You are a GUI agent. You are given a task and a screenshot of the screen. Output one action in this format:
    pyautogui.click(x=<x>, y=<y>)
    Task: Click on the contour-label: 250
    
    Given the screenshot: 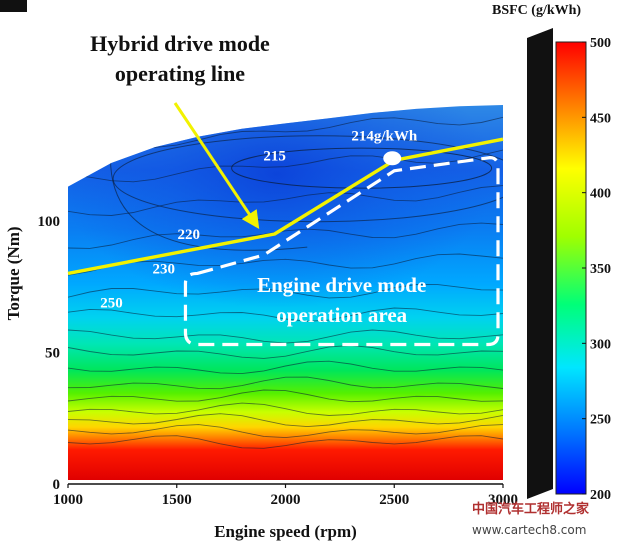 What is the action you would take?
    pyautogui.click(x=111, y=304)
    